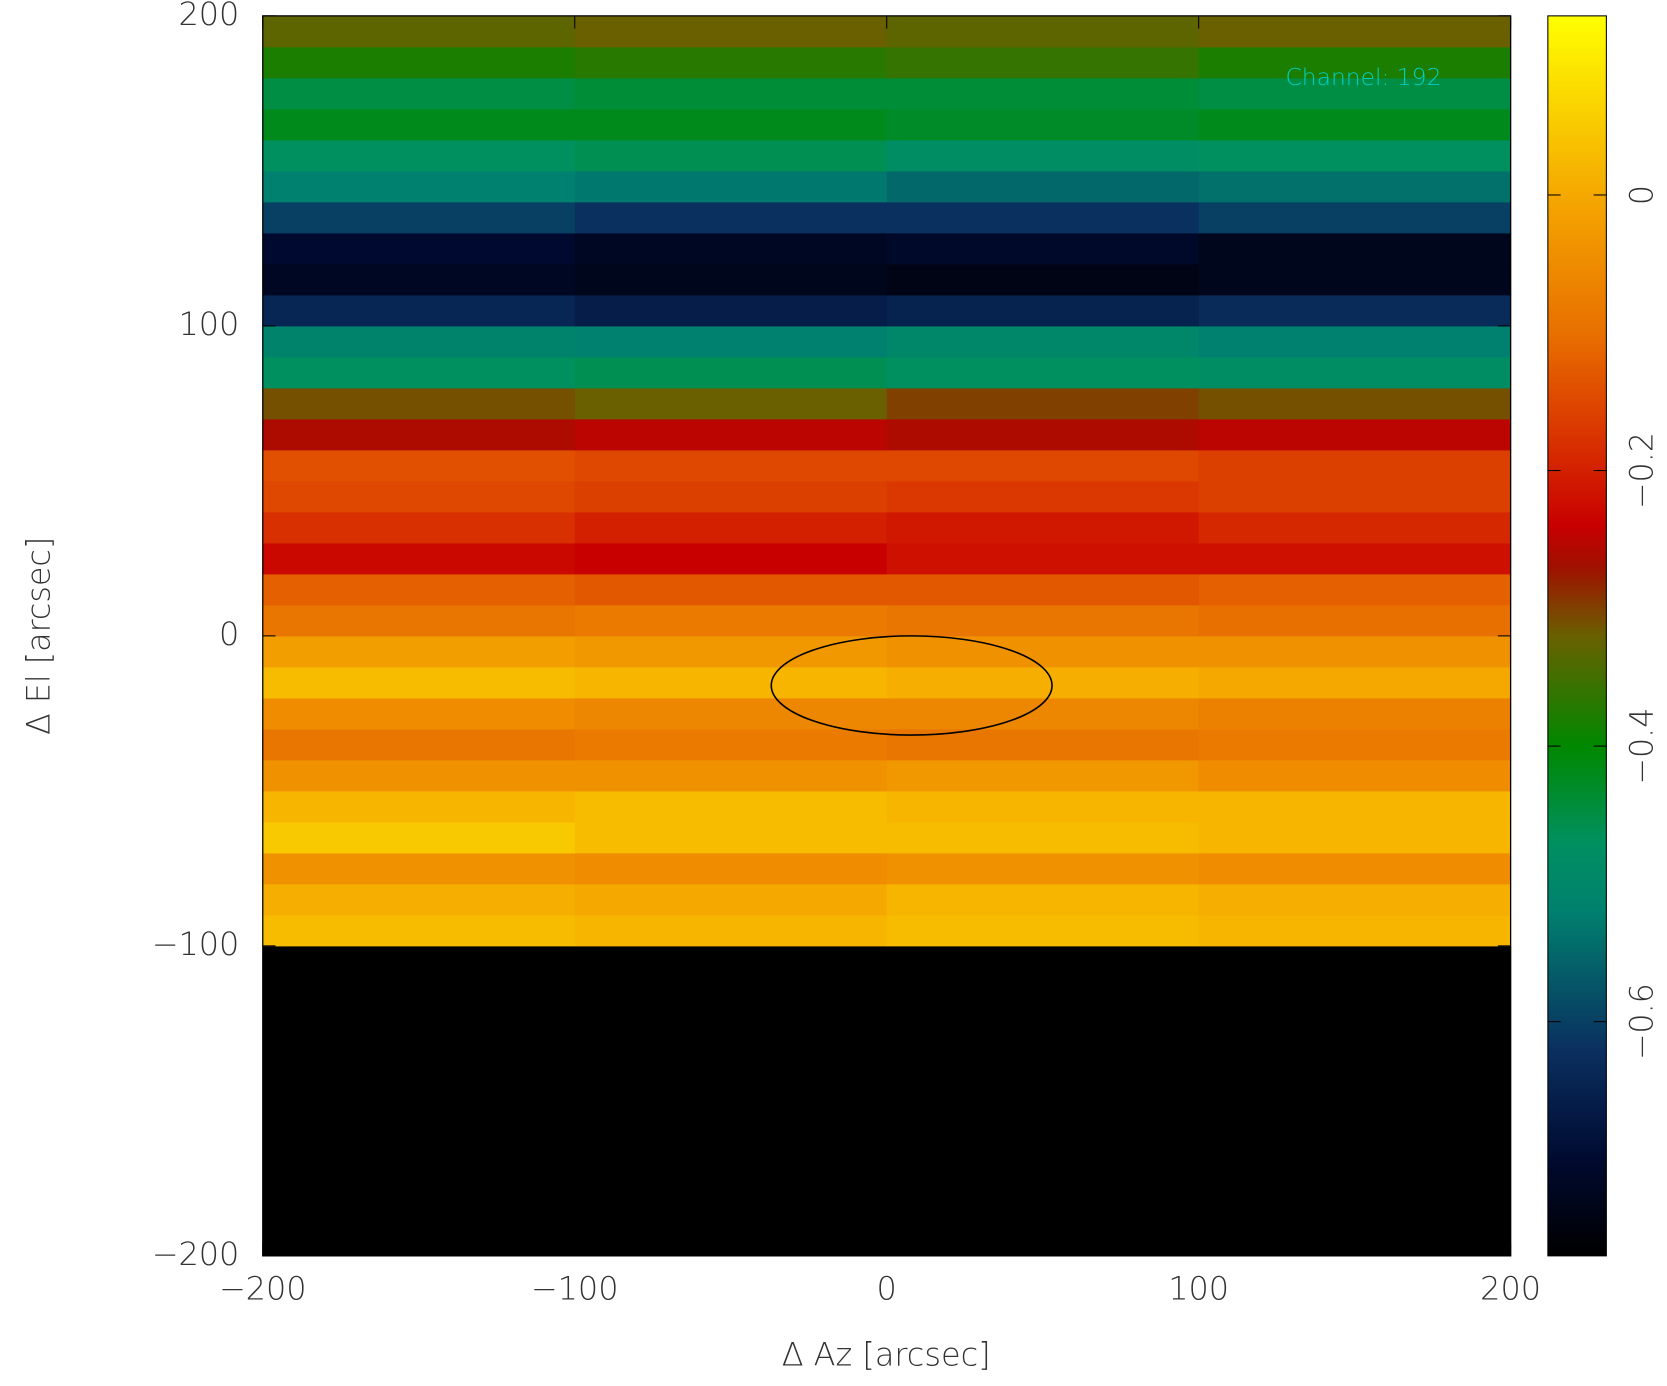  I want to click on colorbar, so click(1577, 636).